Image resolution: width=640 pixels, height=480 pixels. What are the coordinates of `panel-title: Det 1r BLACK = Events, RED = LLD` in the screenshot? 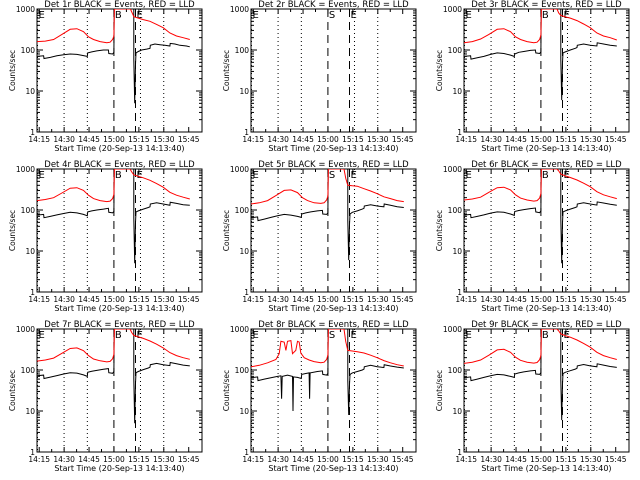 It's located at (119, 5).